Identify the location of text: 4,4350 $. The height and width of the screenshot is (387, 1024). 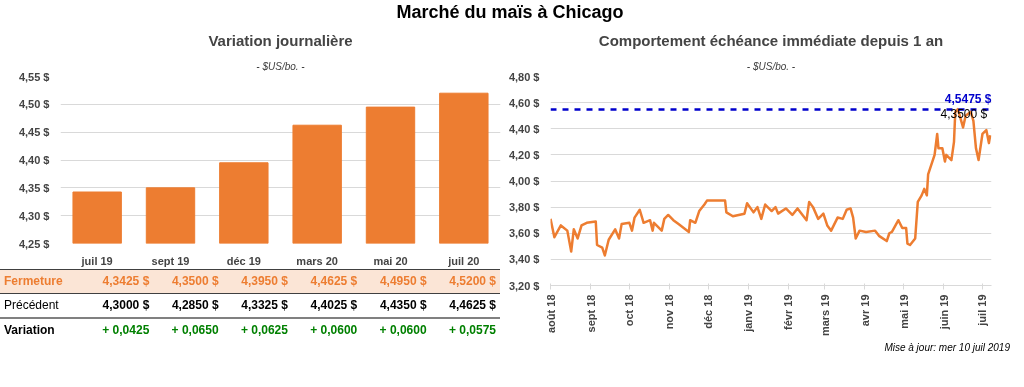
(403, 306).